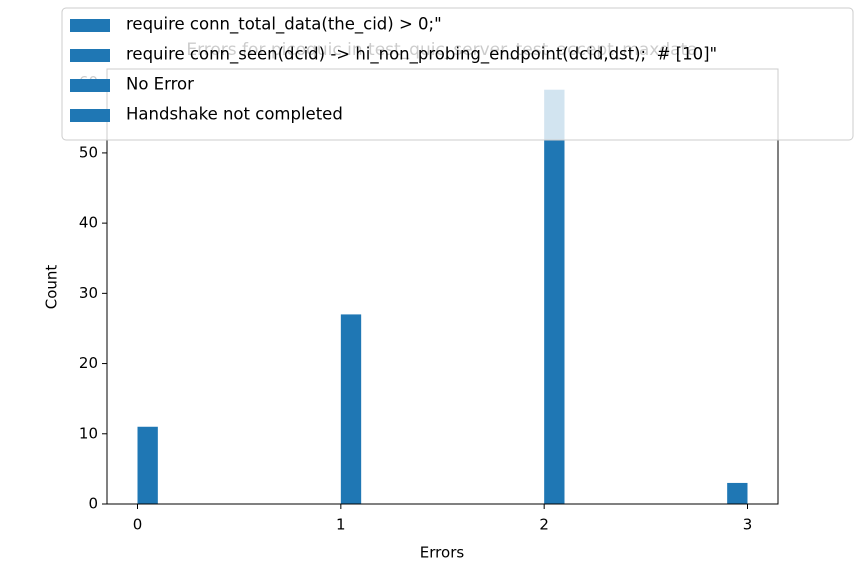  Describe the element at coordinates (52, 287) in the screenshot. I see `y-axis-label: Count` at that location.